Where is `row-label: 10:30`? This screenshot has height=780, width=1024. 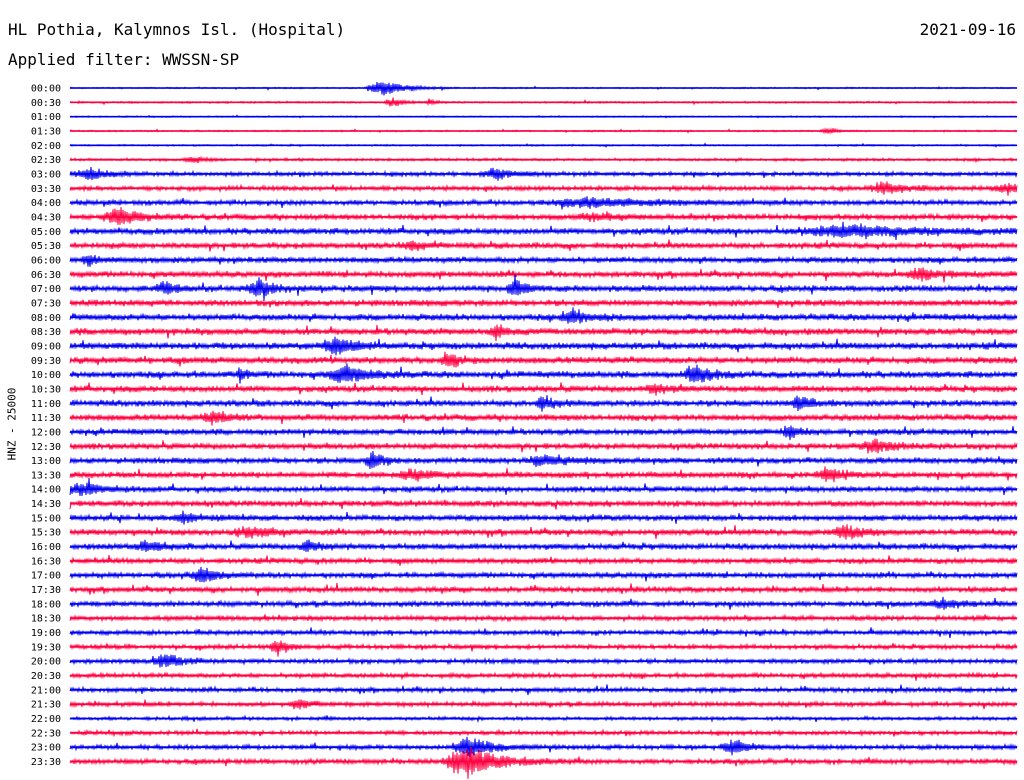
row-label: 10:30 is located at coordinates (46, 389).